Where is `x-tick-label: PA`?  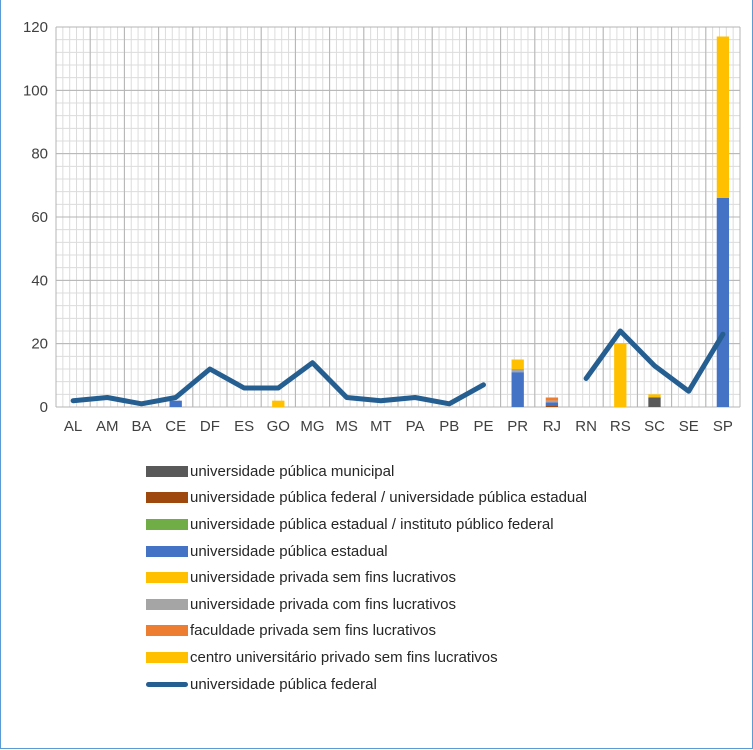 x-tick-label: PA is located at coordinates (415, 426).